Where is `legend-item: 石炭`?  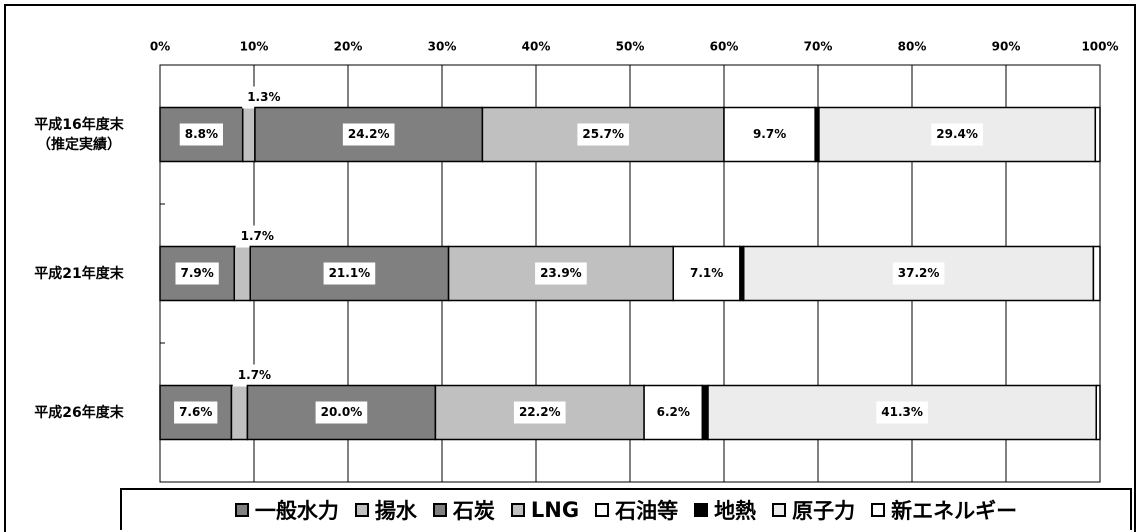
legend-item: 石炭 is located at coordinates (463, 510).